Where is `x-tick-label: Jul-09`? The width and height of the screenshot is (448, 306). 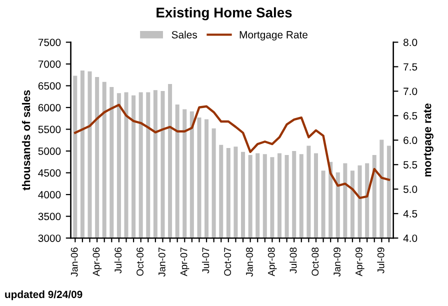
x-tick-label: Jul-09 is located at coordinates (380, 261).